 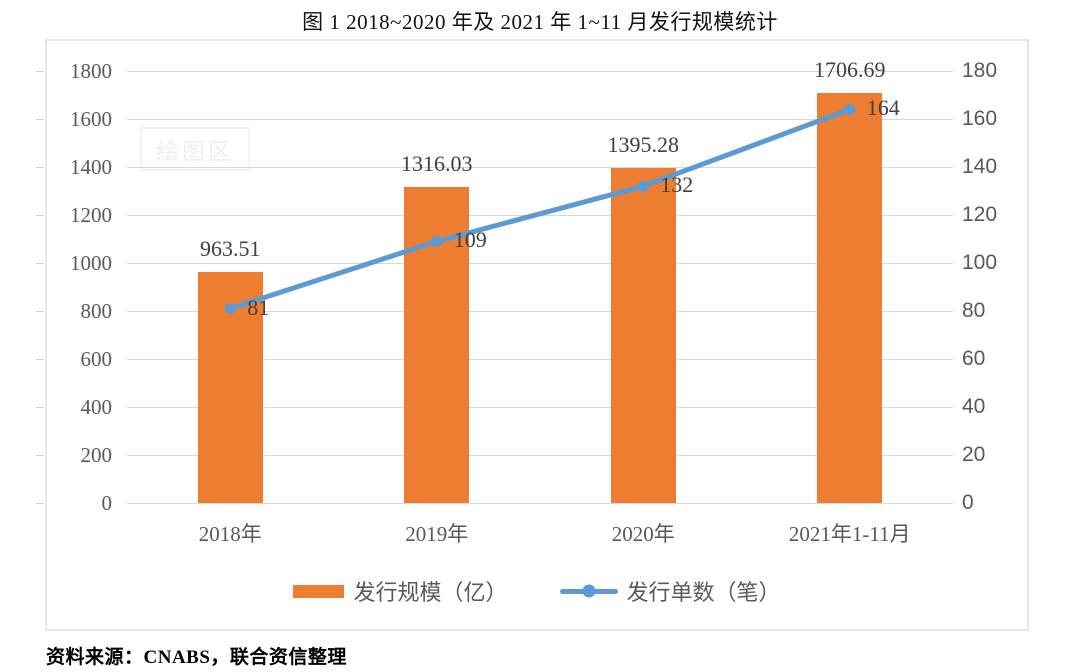 I want to click on plot-area-tooltip: 绘图区, so click(x=195, y=149).